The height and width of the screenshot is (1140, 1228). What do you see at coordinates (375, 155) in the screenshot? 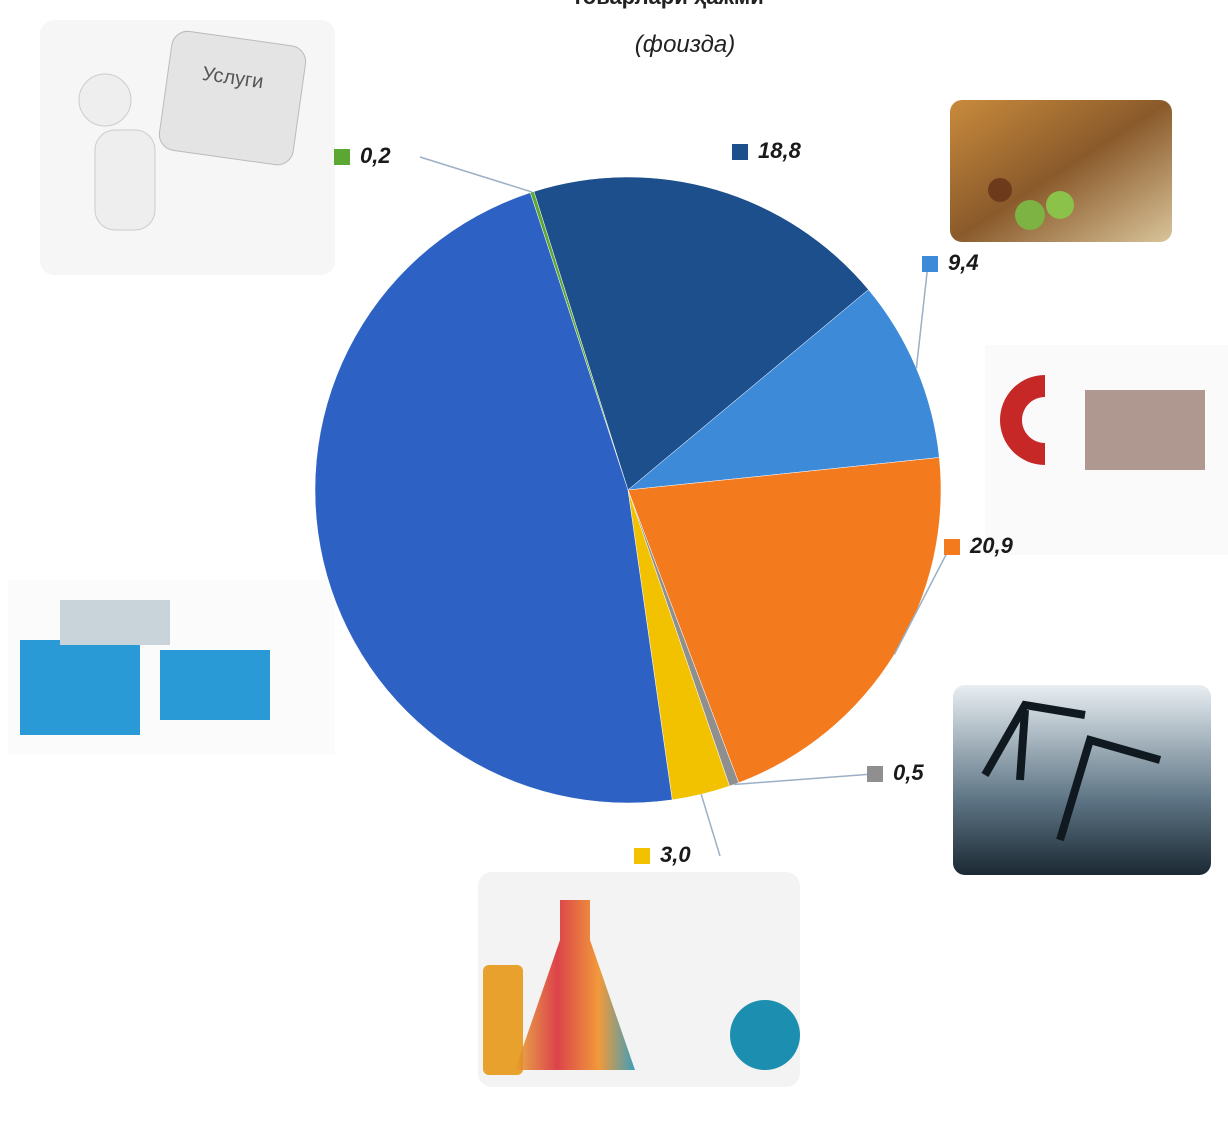
I see `data-label: 0,2` at bounding box center [375, 155].